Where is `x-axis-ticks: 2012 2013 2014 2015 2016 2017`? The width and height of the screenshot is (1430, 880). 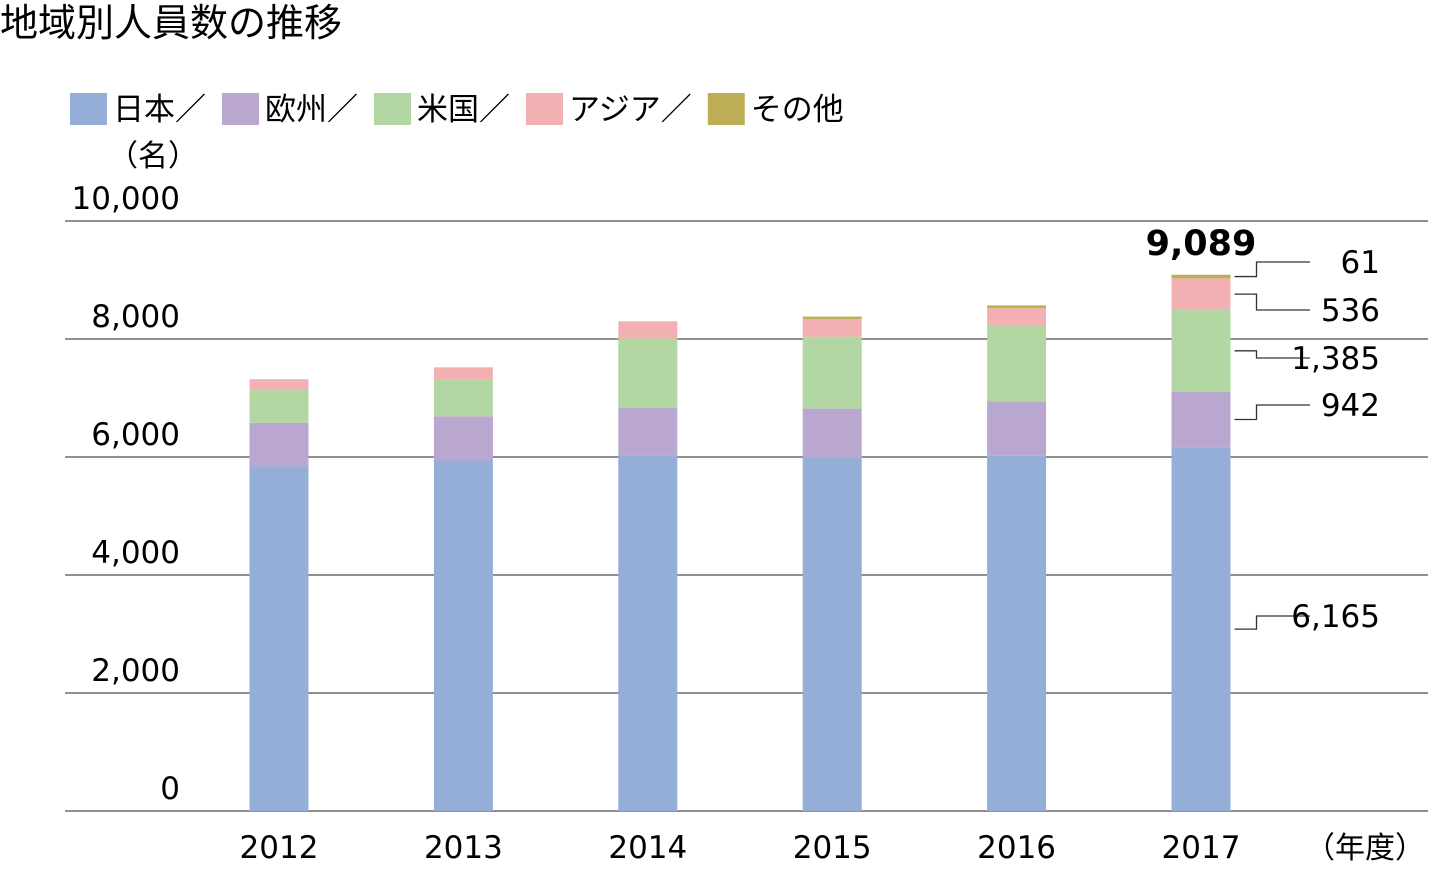 x-axis-ticks: 2012 2013 2014 2015 2016 2017 is located at coordinates (740, 848).